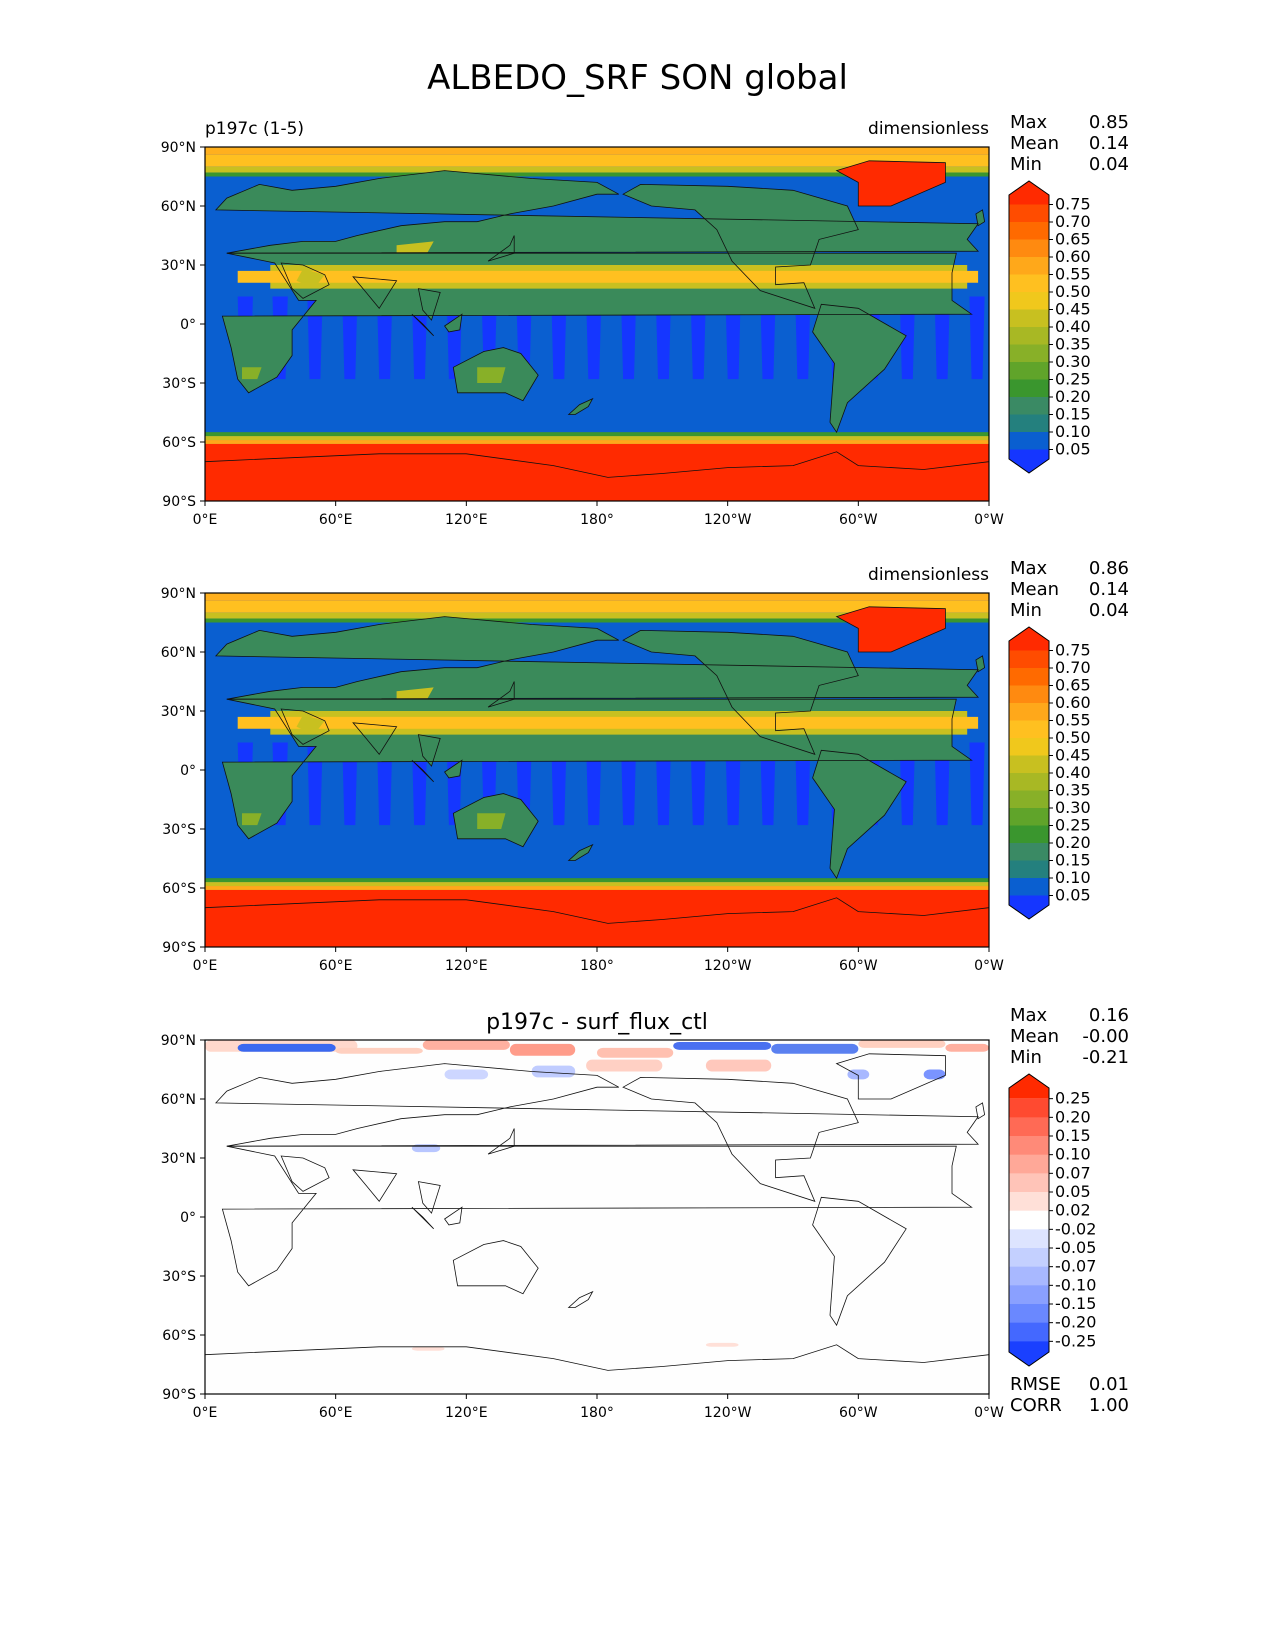 The height and width of the screenshot is (1650, 1275). What do you see at coordinates (1073, 702) in the screenshot?
I see `colorbar-label: 0.60` at bounding box center [1073, 702].